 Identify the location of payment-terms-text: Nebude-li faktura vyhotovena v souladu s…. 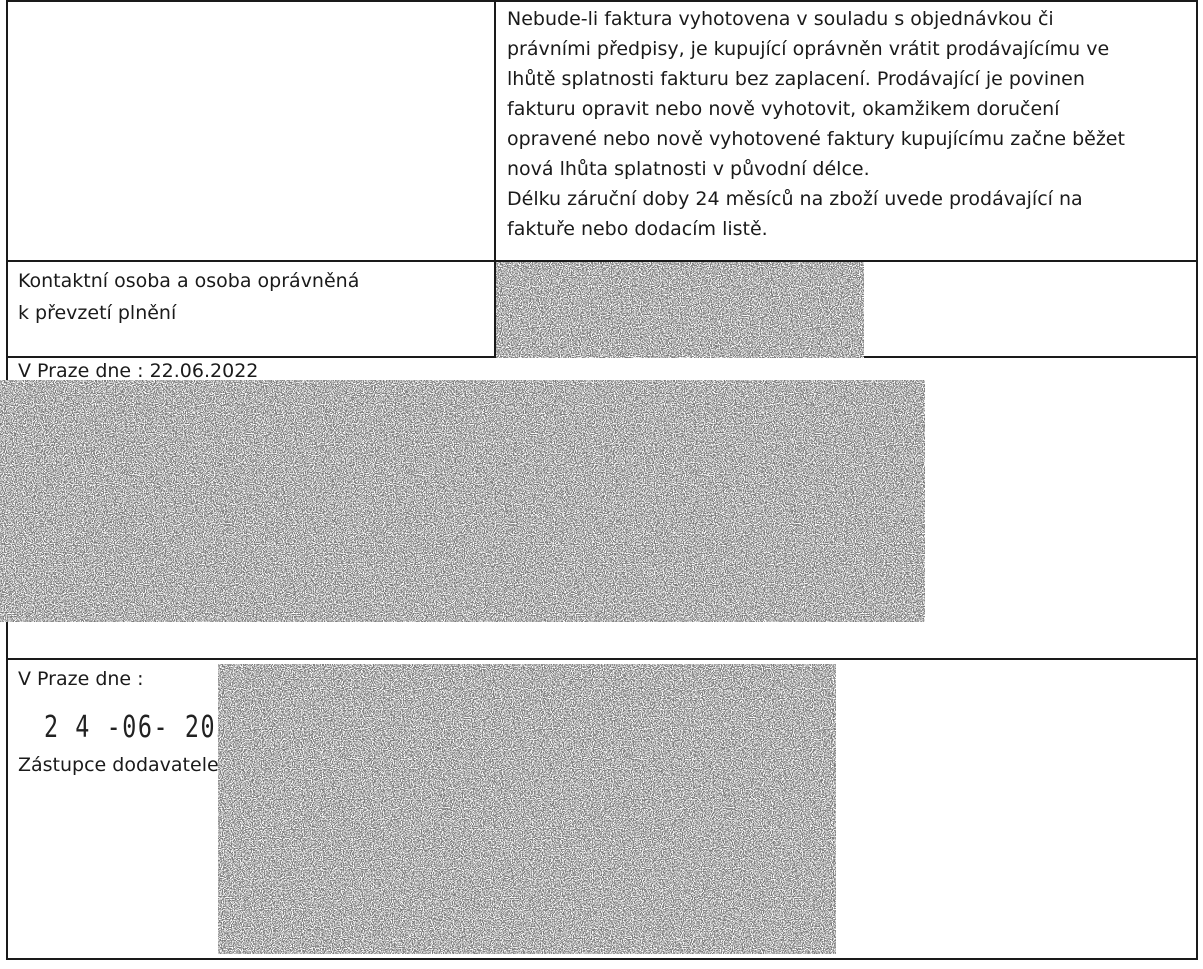
(852, 124).